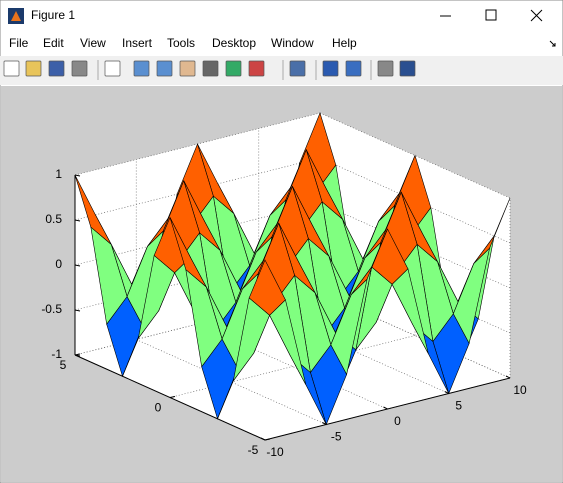  What do you see at coordinates (58, 174) in the screenshot?
I see `z-tick-label: 1` at bounding box center [58, 174].